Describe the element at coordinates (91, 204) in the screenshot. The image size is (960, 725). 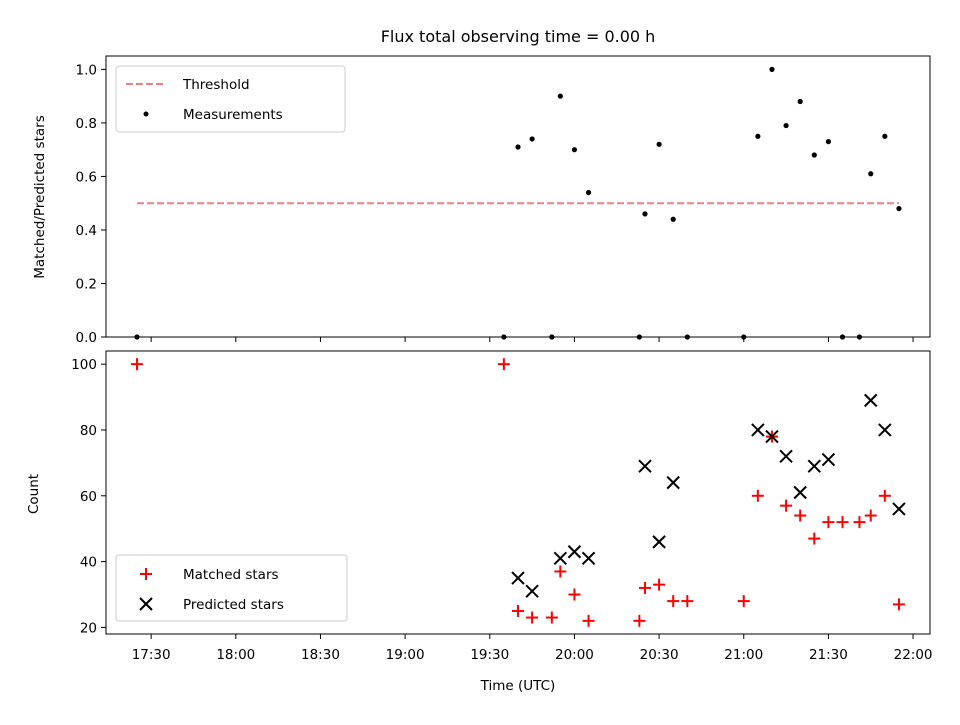
I see `top-y-ticks: 0.0 0.2 0.4 0.6 0.8 1.0` at that location.